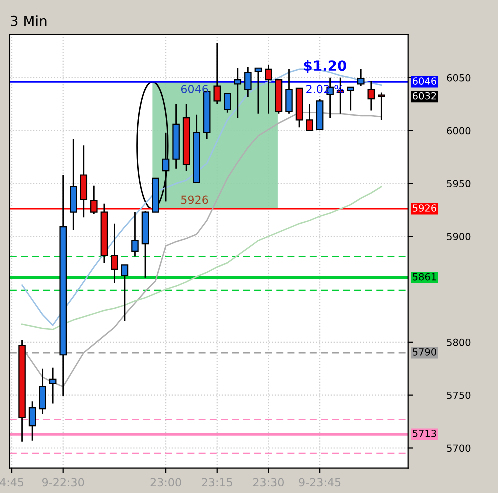  I want to click on y-tick-label: 6000, so click(459, 131).